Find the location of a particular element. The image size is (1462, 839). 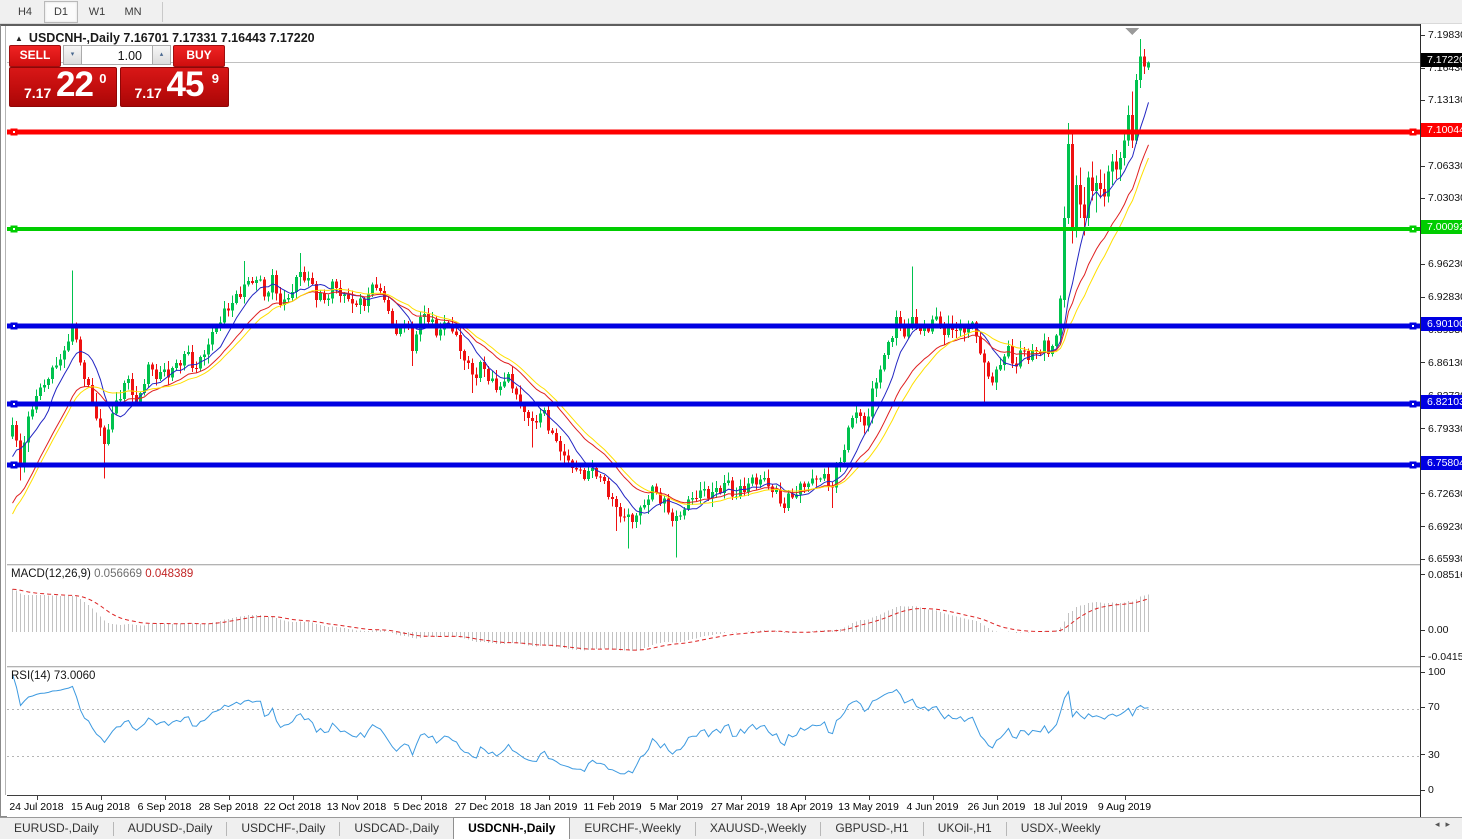

quote-high: 7.17331 is located at coordinates (195, 38).